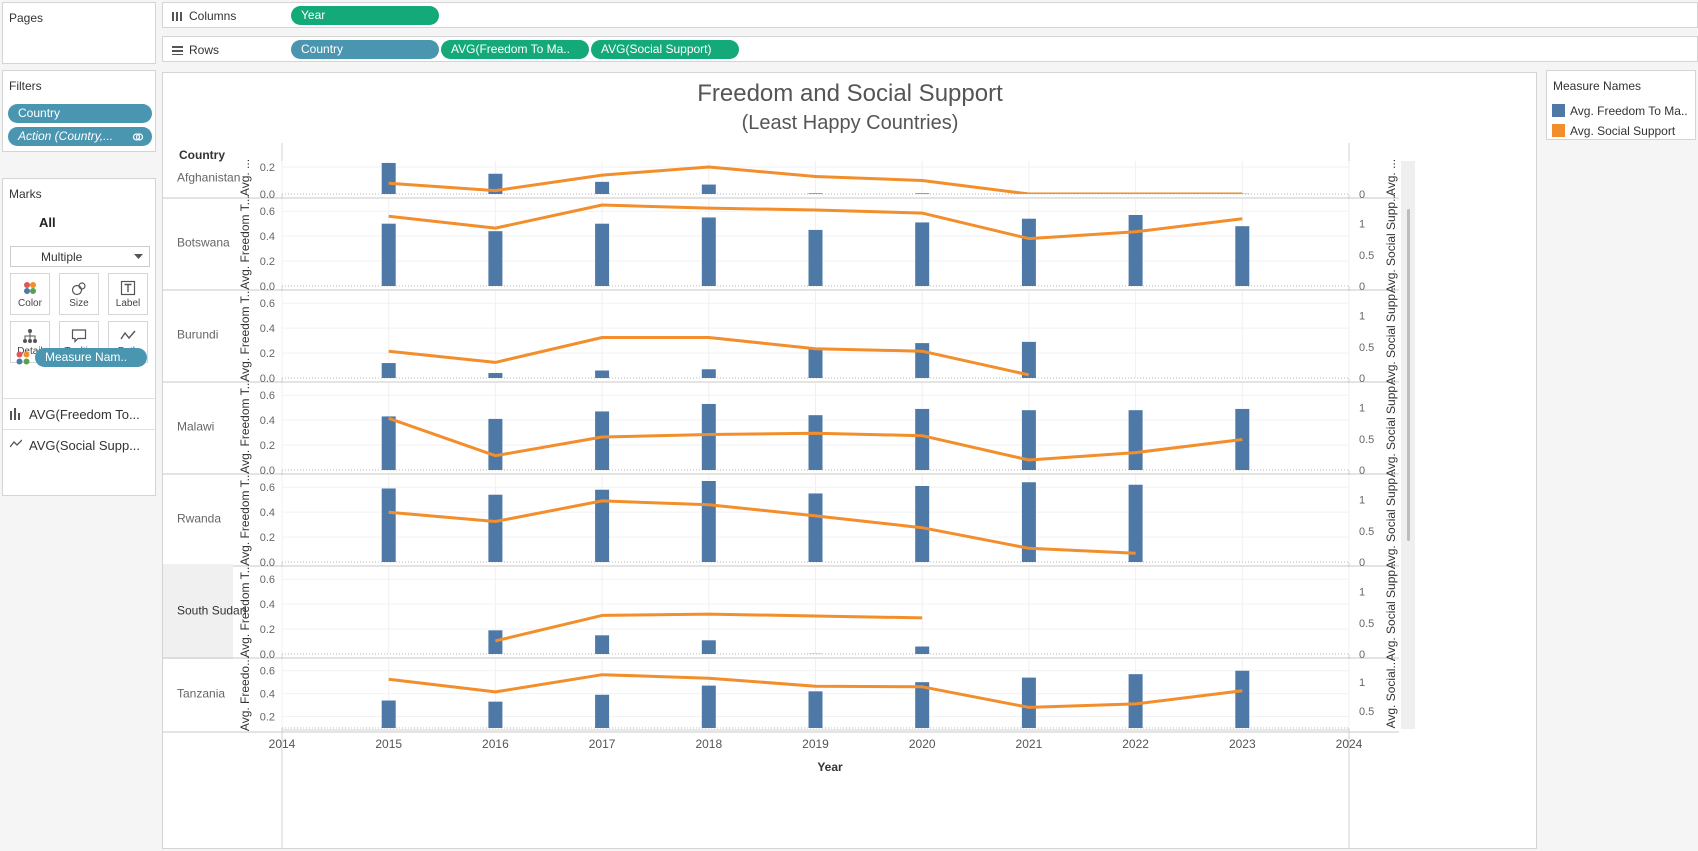 This screenshot has height=851, width=1698. What do you see at coordinates (665, 49) in the screenshot?
I see `social-row-pill: AVG(Social Support)` at bounding box center [665, 49].